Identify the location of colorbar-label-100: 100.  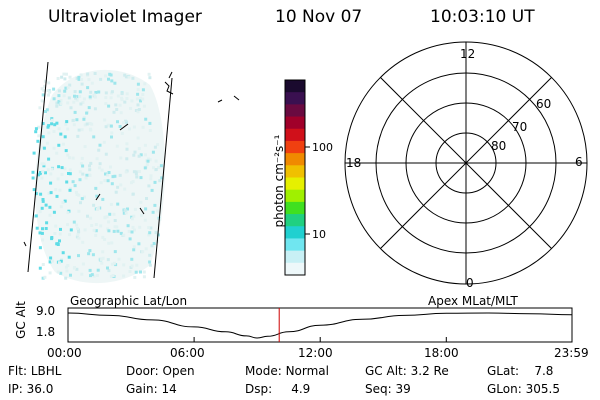
(322, 147).